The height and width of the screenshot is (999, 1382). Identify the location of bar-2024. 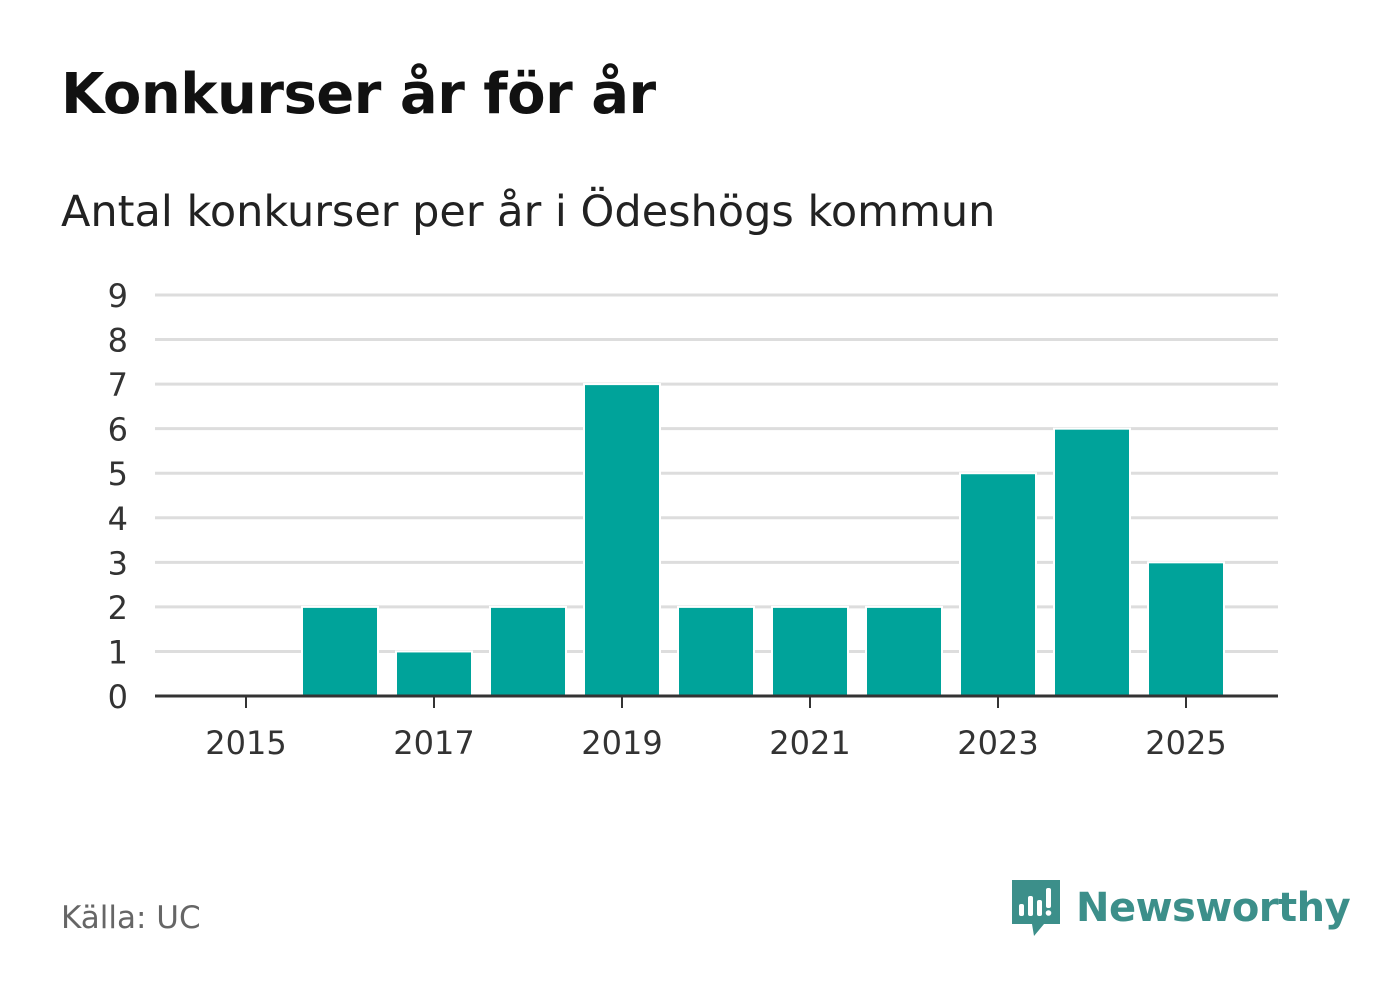
(1092, 562).